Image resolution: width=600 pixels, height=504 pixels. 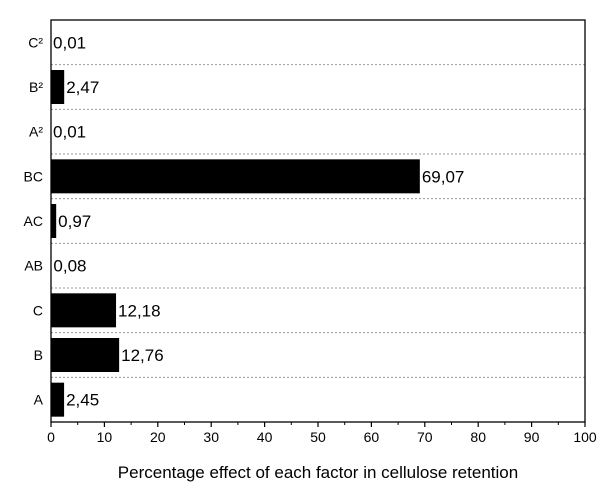 What do you see at coordinates (57, 400) in the screenshot?
I see `bar-A` at bounding box center [57, 400].